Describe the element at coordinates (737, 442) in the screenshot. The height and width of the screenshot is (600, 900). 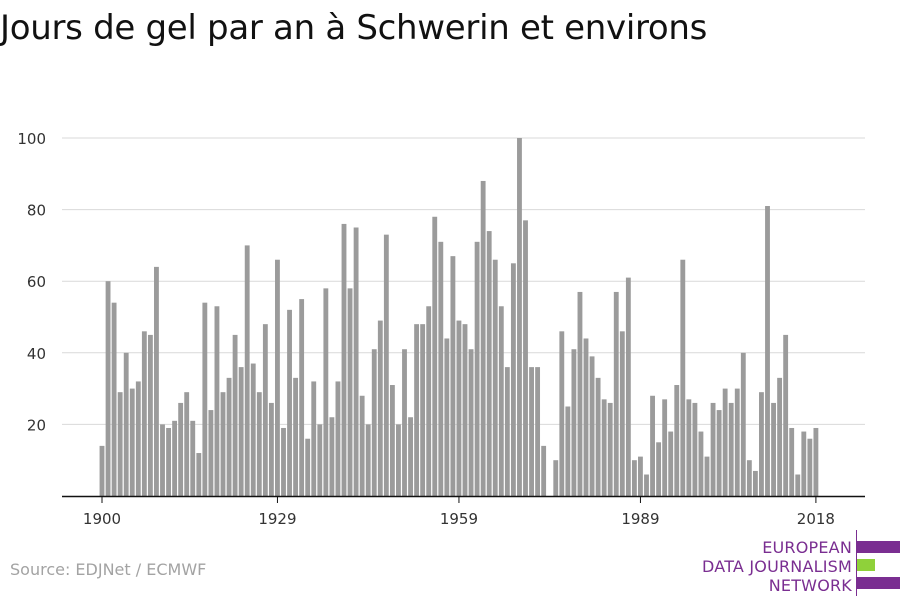
I see `bar-2005` at that location.